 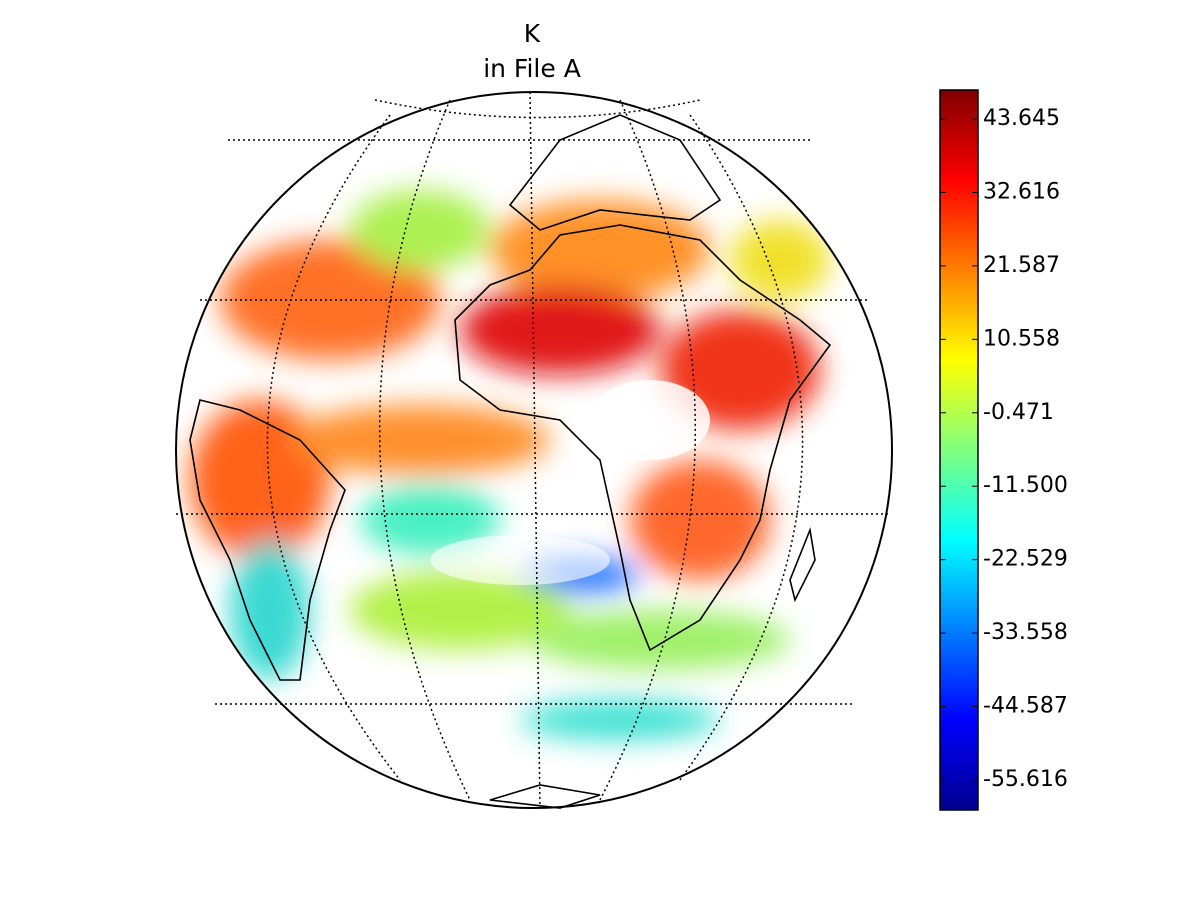 I want to click on colorbar-tick-label: 21.587, so click(x=1021, y=265).